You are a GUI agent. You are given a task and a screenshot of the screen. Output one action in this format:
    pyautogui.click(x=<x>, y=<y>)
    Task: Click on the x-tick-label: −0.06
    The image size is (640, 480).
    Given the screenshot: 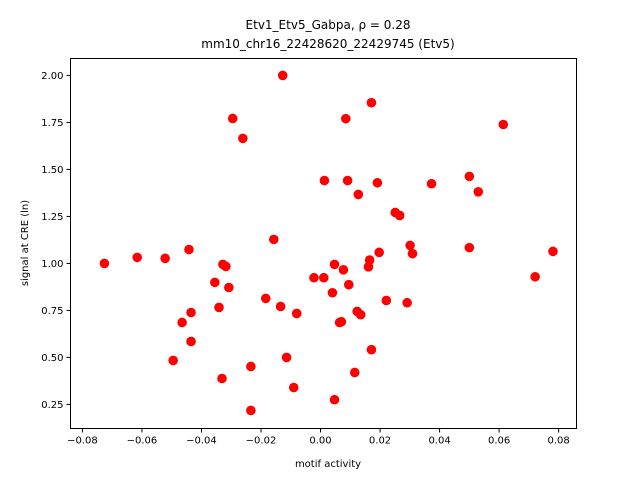 What is the action you would take?
    pyautogui.click(x=142, y=441)
    